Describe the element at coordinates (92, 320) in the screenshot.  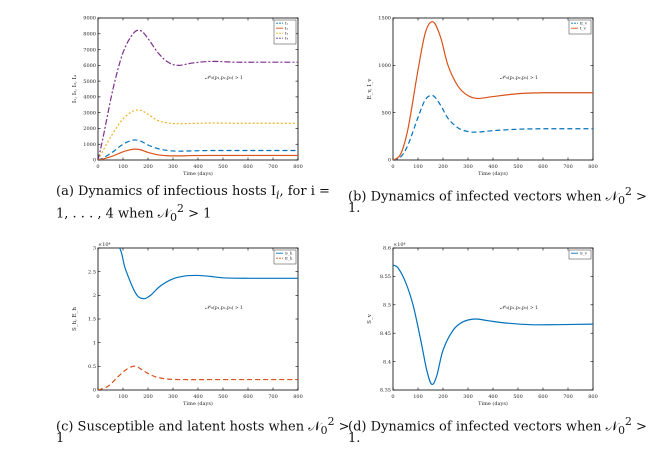
I see `y-tick-label: 1.5` at that location.